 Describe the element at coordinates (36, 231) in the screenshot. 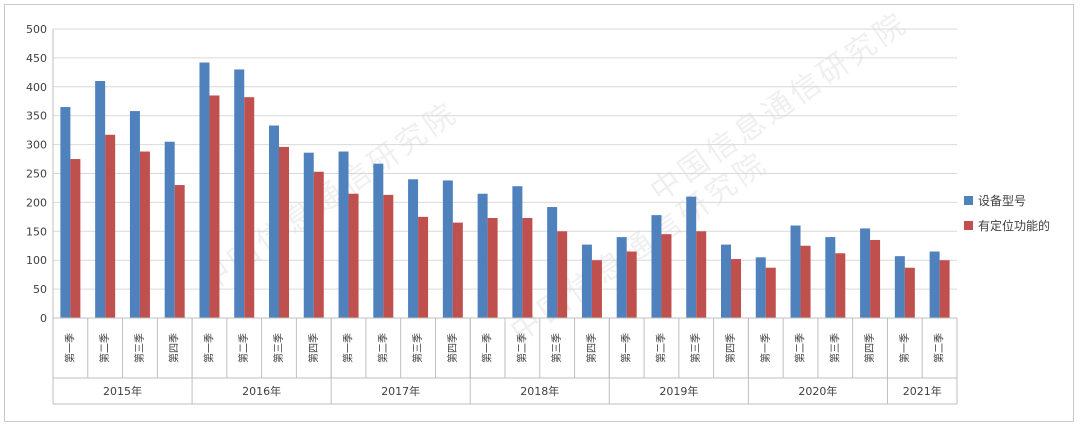

I see `y-tick-label: 150` at that location.